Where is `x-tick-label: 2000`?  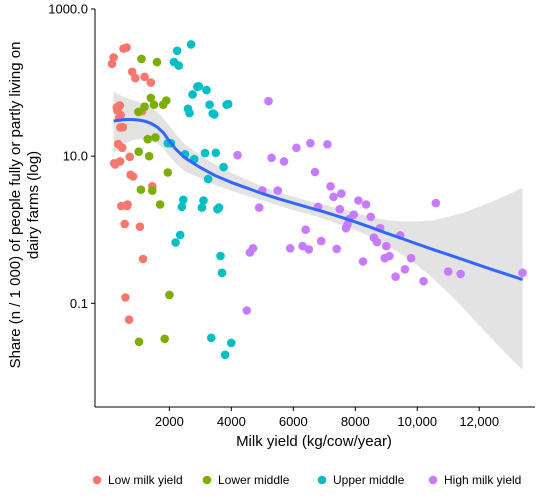
x-tick-label: 2000 is located at coordinates (169, 421).